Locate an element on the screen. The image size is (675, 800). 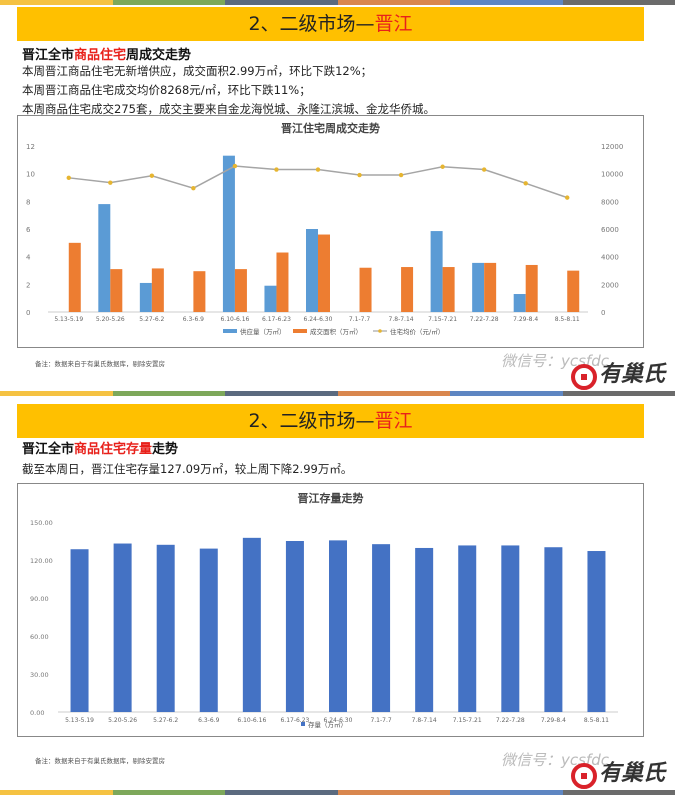
legend-swatch-price is located at coordinates (380, 331).